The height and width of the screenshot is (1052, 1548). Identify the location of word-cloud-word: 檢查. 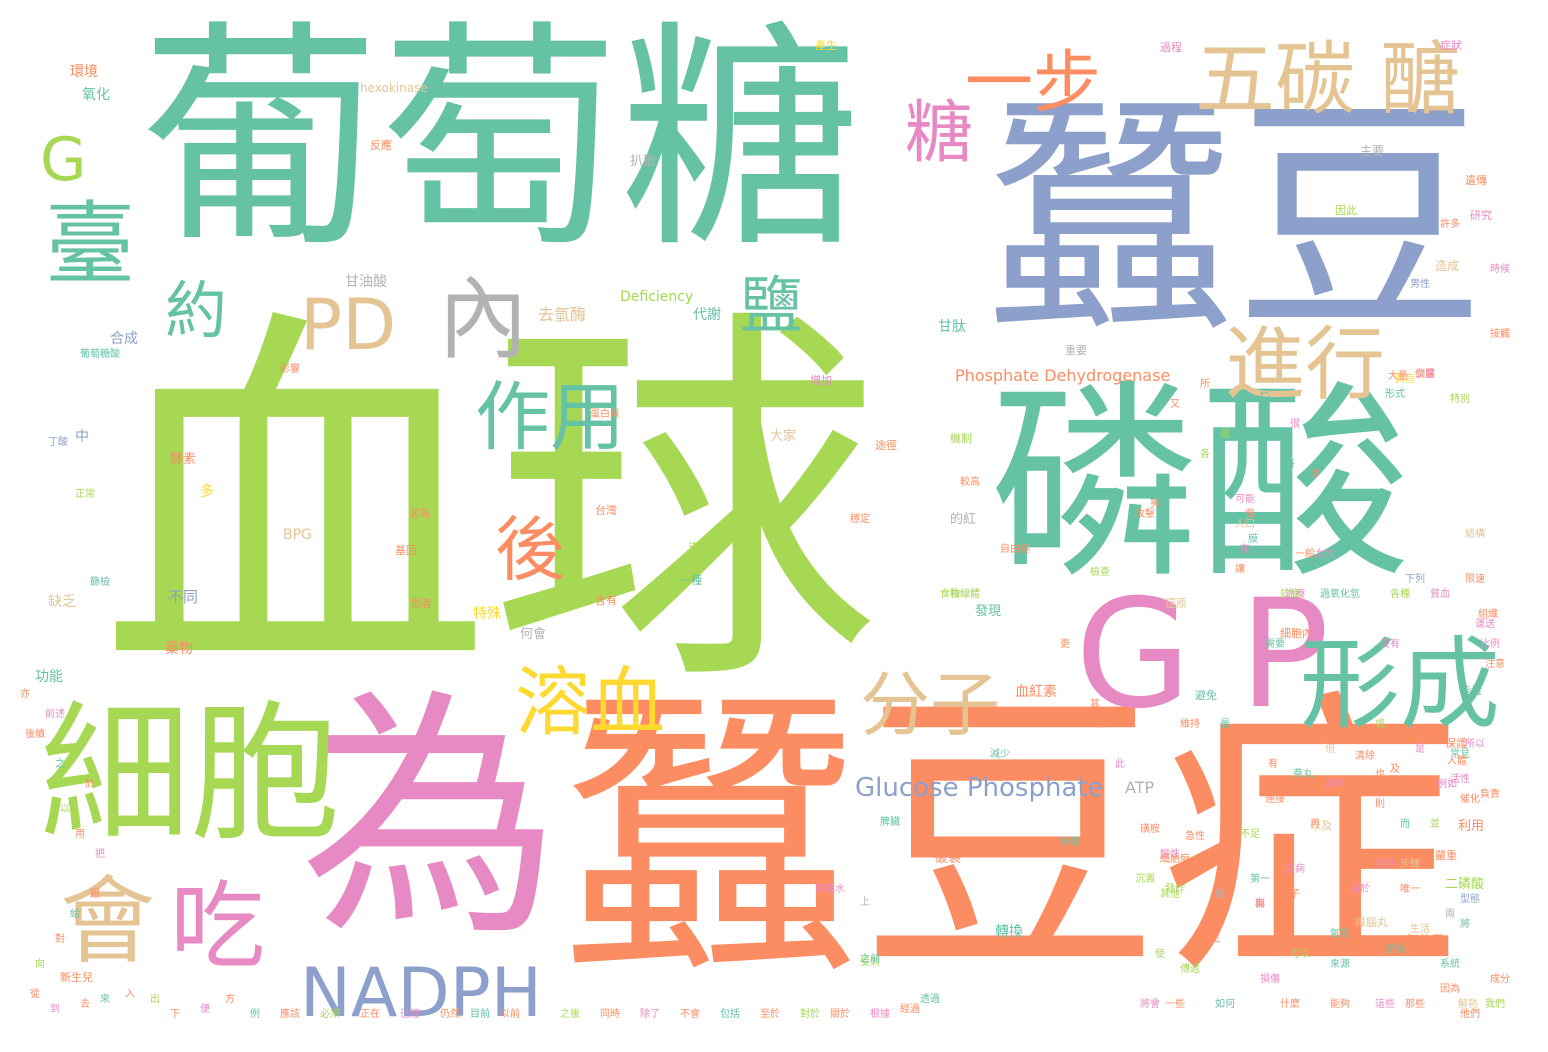
(1100, 572).